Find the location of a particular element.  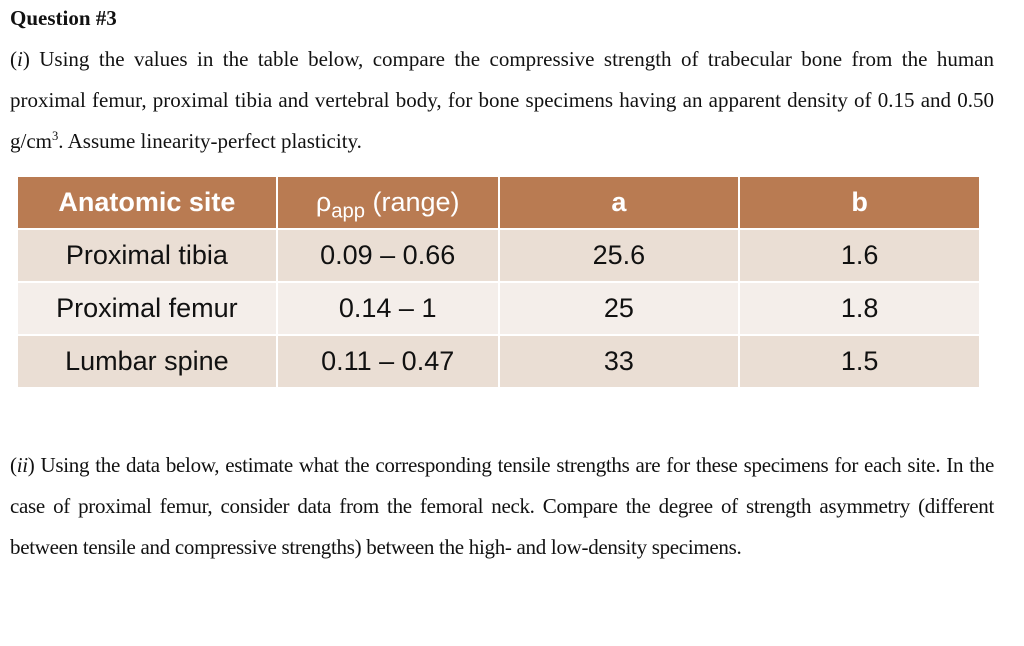

table-row: Lumbar spine 0.11 – 0.47 33 1.5 is located at coordinates (499, 362).